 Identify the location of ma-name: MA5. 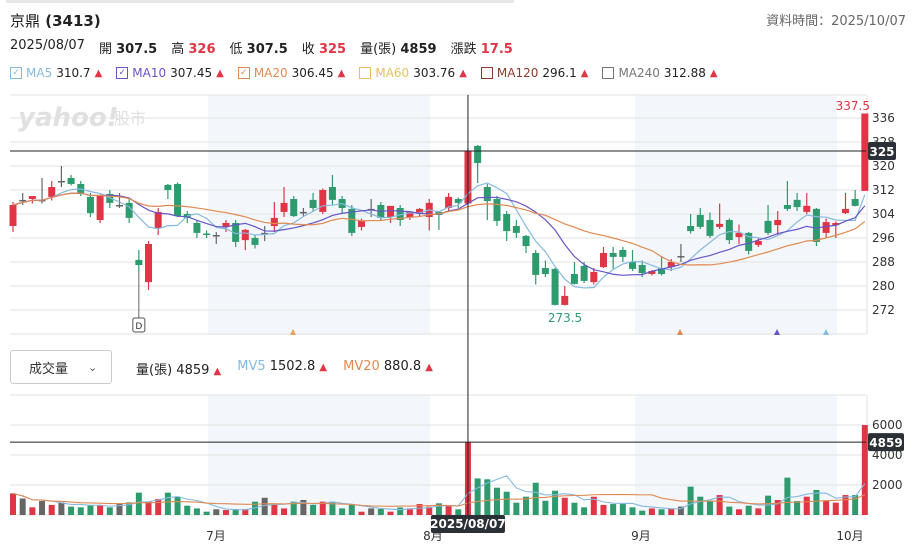
(39, 73).